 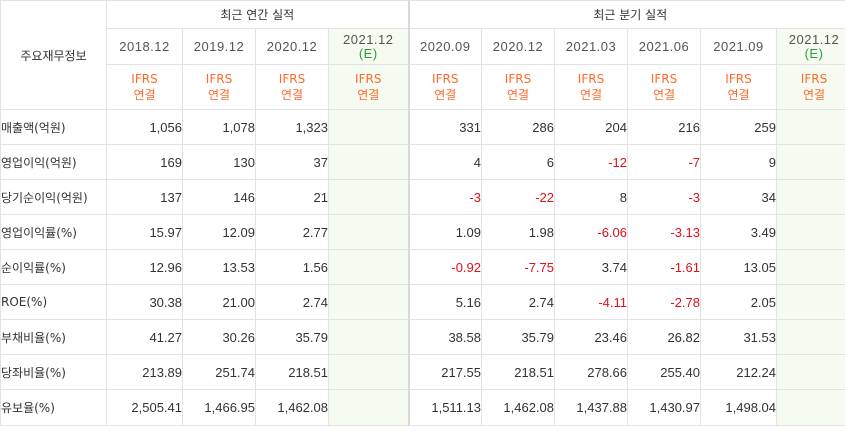 I want to click on cell-value: 13.53, so click(x=219, y=267).